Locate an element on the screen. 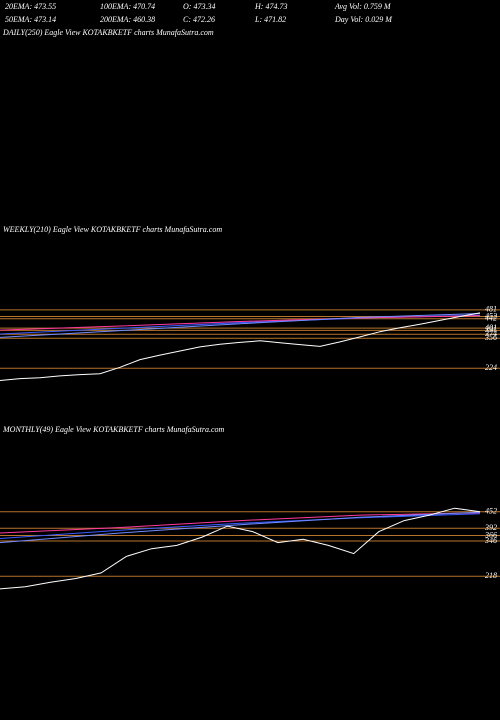  level-label: 391 is located at coordinates (490, 329).